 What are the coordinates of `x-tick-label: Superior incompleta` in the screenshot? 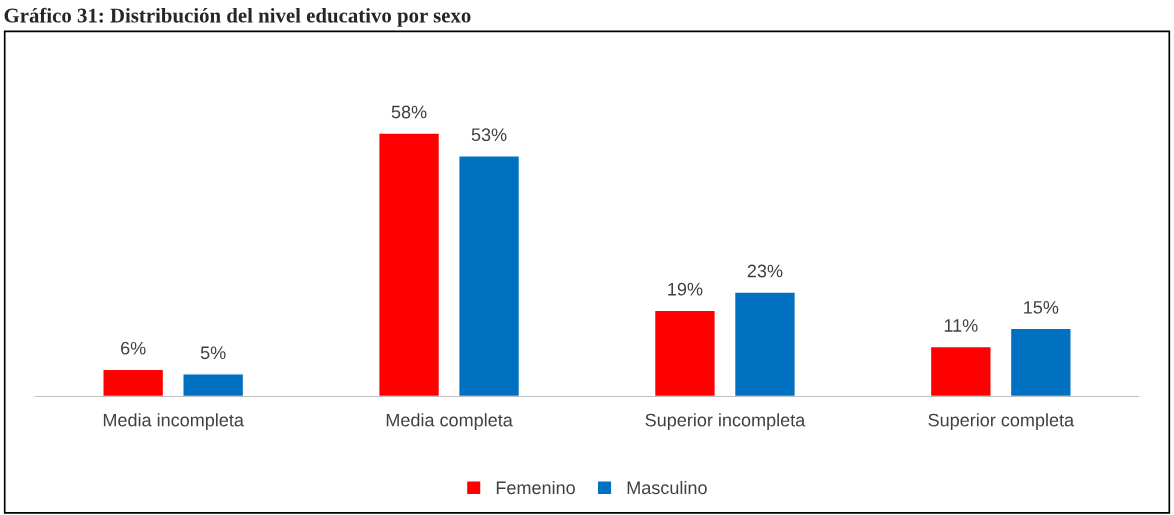 It's located at (725, 422).